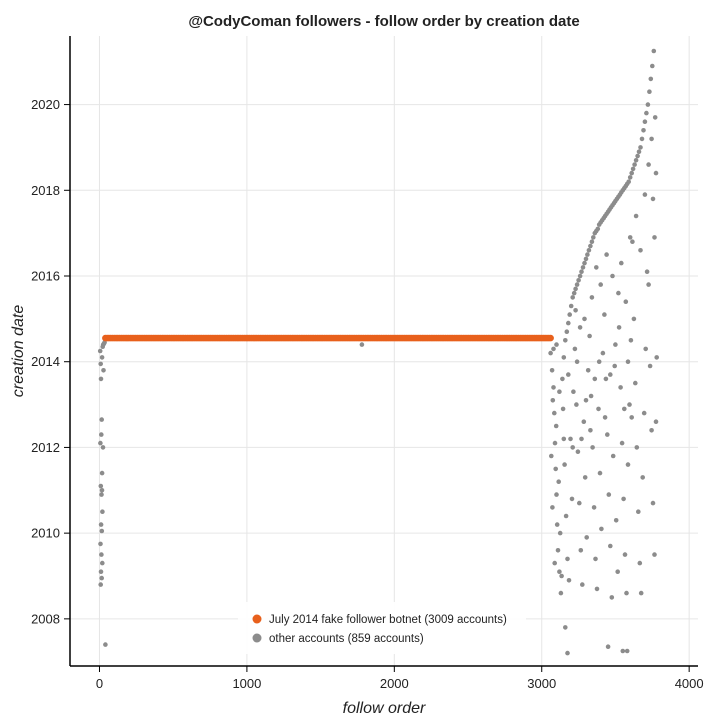 Image resolution: width=720 pixels, height=720 pixels. Describe the element at coordinates (45, 276) in the screenshot. I see `y-tick-label: 2016` at that location.